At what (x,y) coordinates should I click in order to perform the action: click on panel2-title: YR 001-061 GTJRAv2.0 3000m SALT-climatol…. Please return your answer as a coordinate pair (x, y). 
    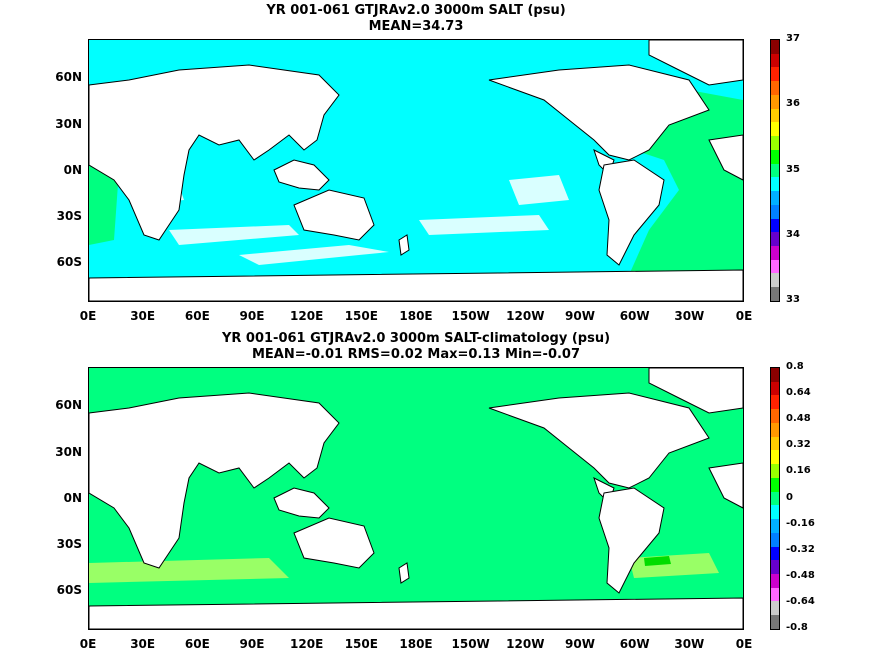
    Looking at the image, I should click on (416, 347).